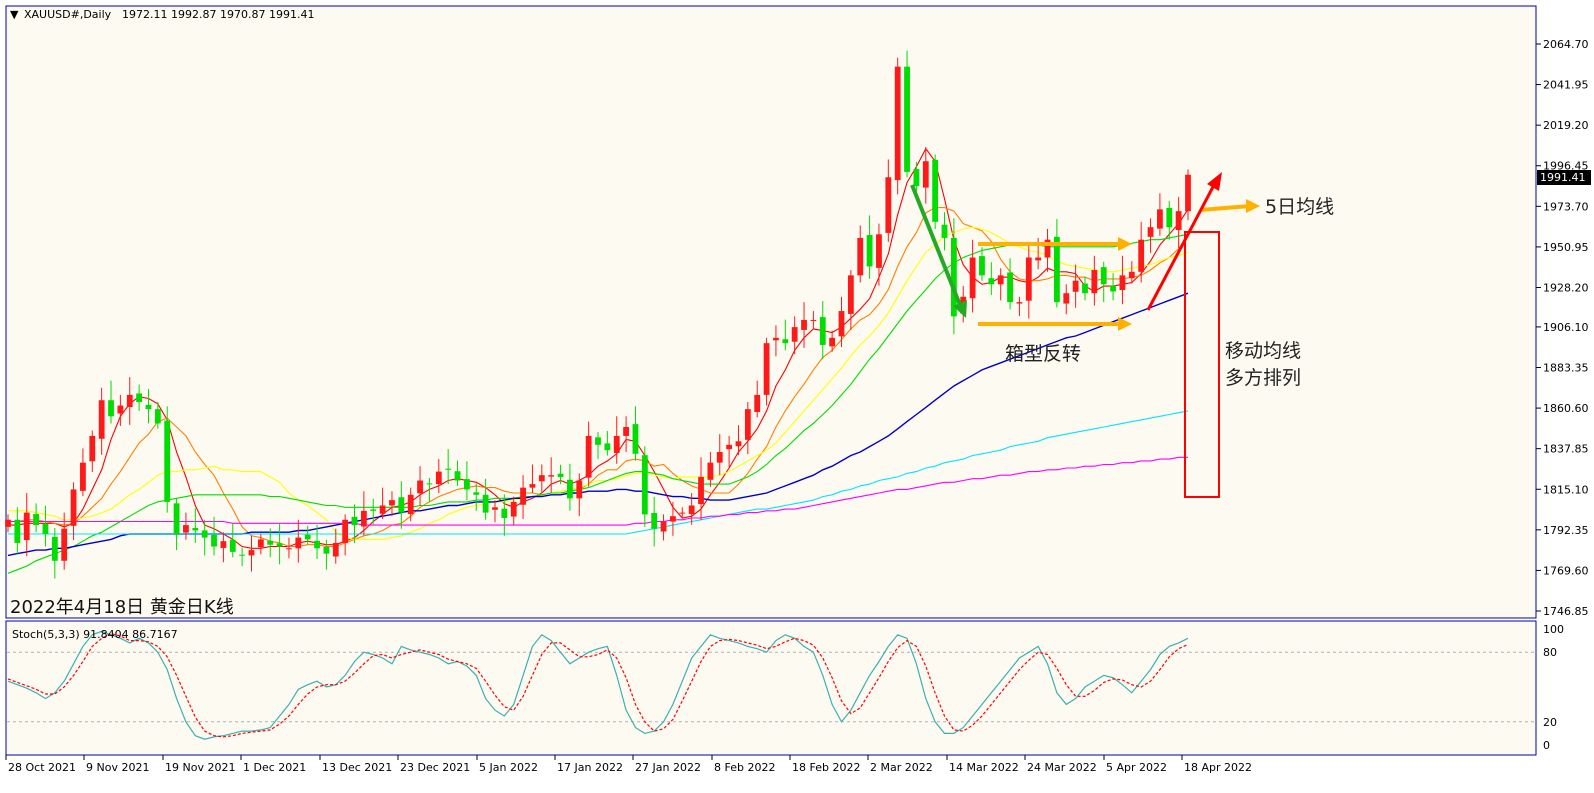 The image size is (1594, 793). Describe the element at coordinates (1136, 767) in the screenshot. I see `date-tick-label: 5 Apr 2022` at that location.